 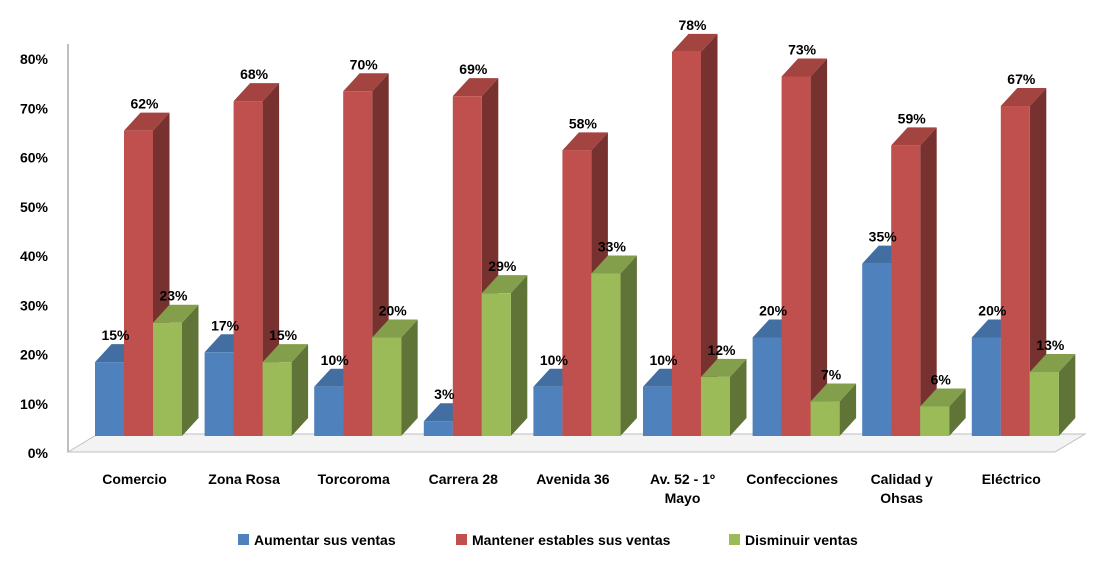 I want to click on x-tick-label: Comercio, so click(x=134, y=479).